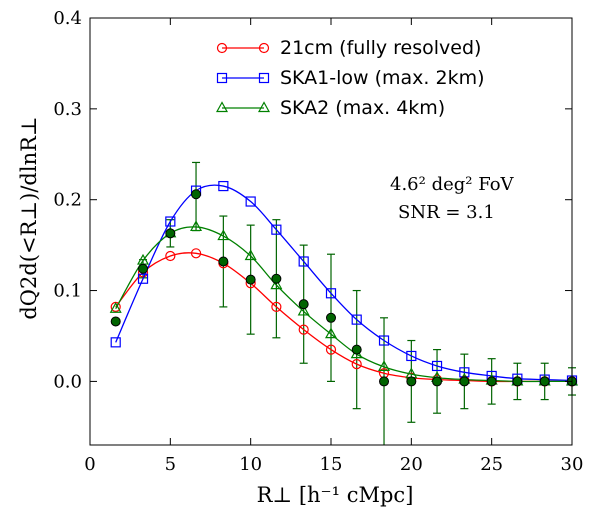  I want to click on y-tick-label: 0.4, so click(67, 18).